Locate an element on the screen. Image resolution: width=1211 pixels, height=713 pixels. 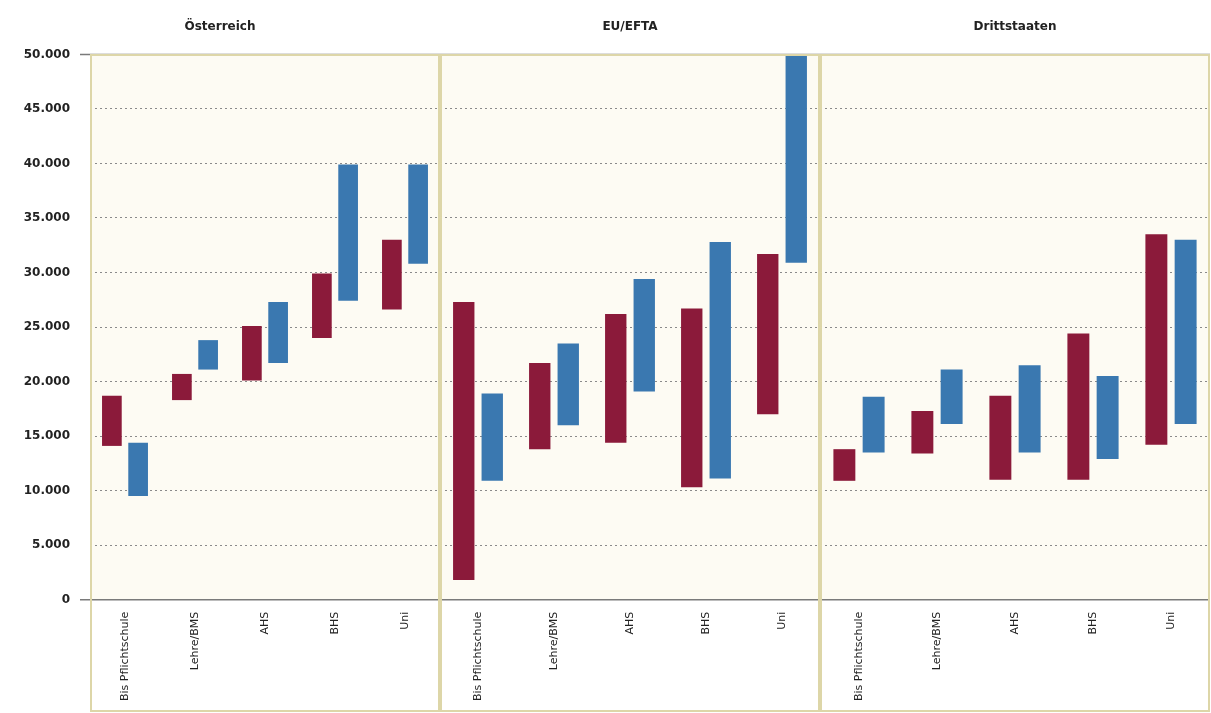
y-tick-label: 35.000 is located at coordinates (46, 217).